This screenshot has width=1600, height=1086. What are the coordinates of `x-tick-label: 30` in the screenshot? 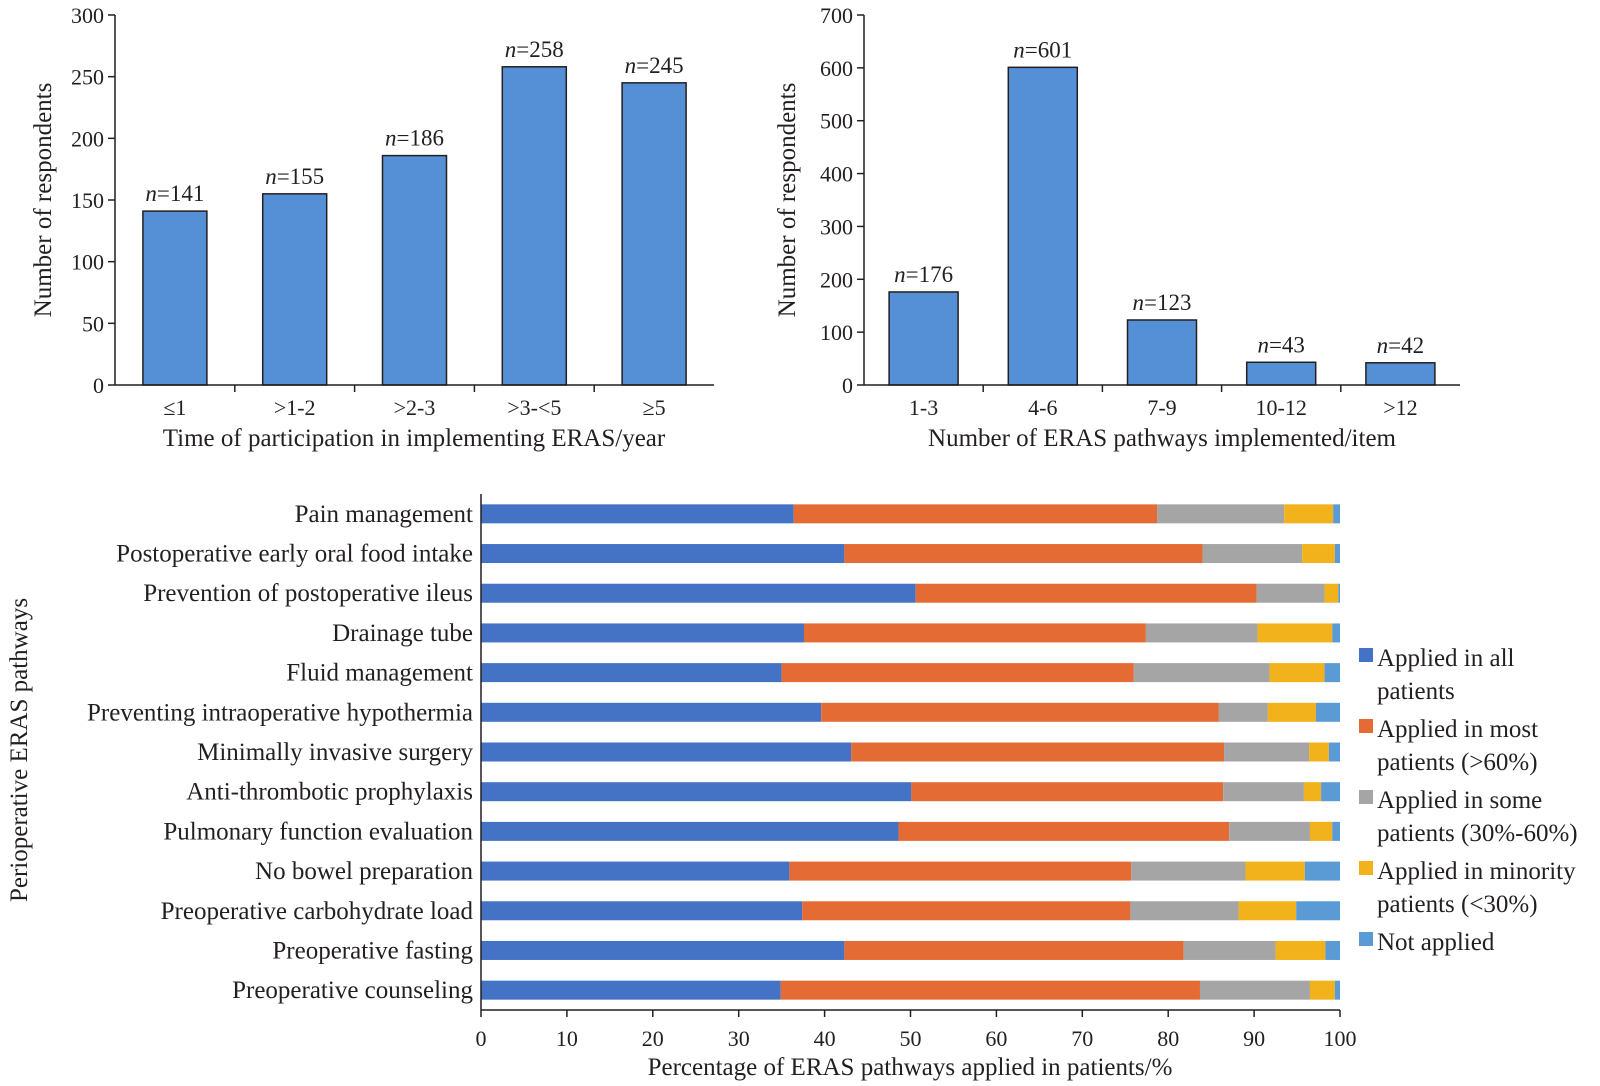 It's located at (739, 1038).